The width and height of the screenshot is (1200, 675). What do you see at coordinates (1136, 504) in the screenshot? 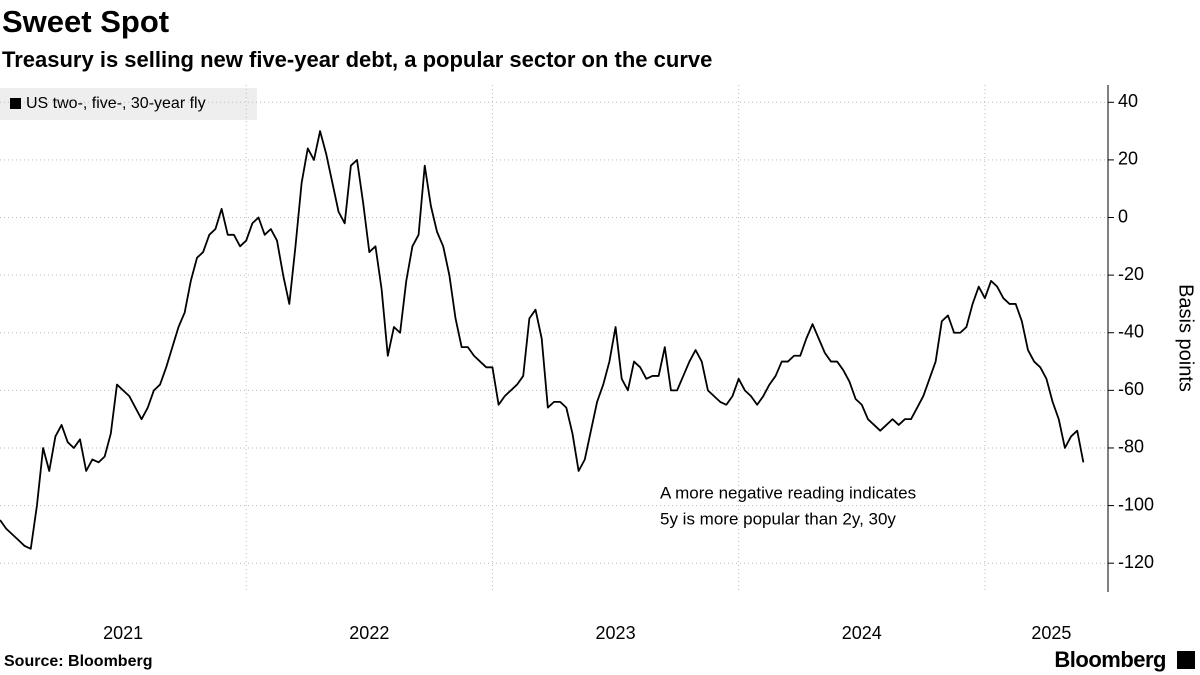
I see `y-tick-label: -100` at bounding box center [1136, 504].